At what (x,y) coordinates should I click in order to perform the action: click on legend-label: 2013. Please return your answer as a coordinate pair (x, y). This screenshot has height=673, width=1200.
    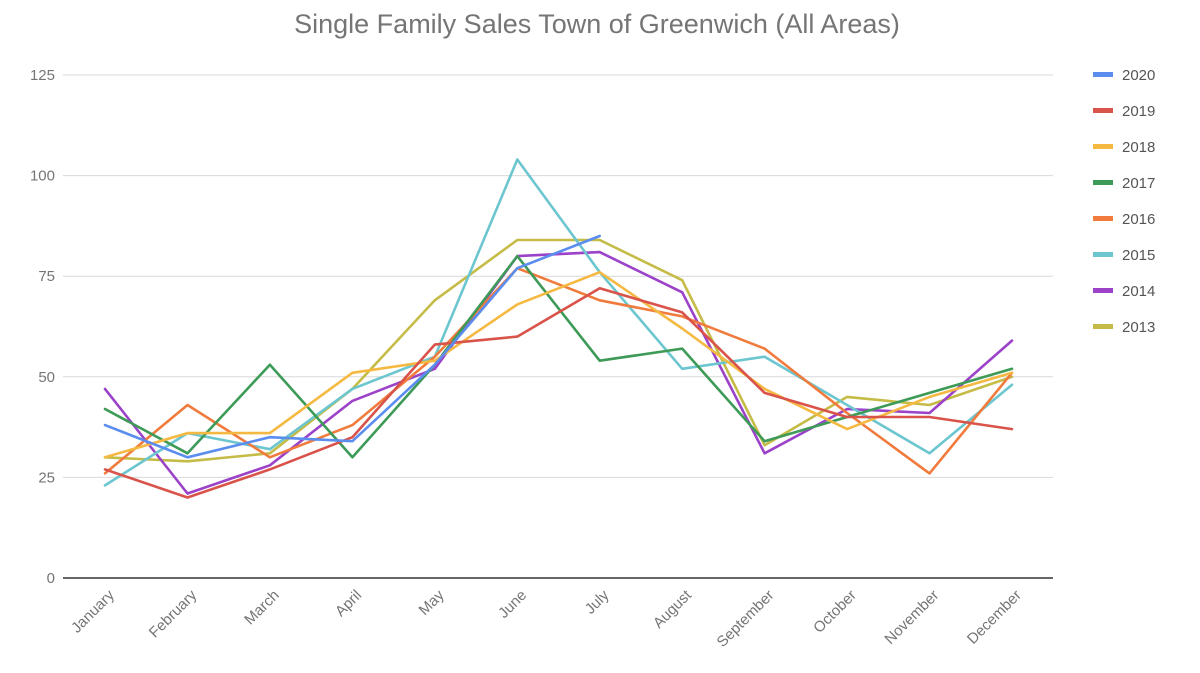
    Looking at the image, I should click on (1138, 327).